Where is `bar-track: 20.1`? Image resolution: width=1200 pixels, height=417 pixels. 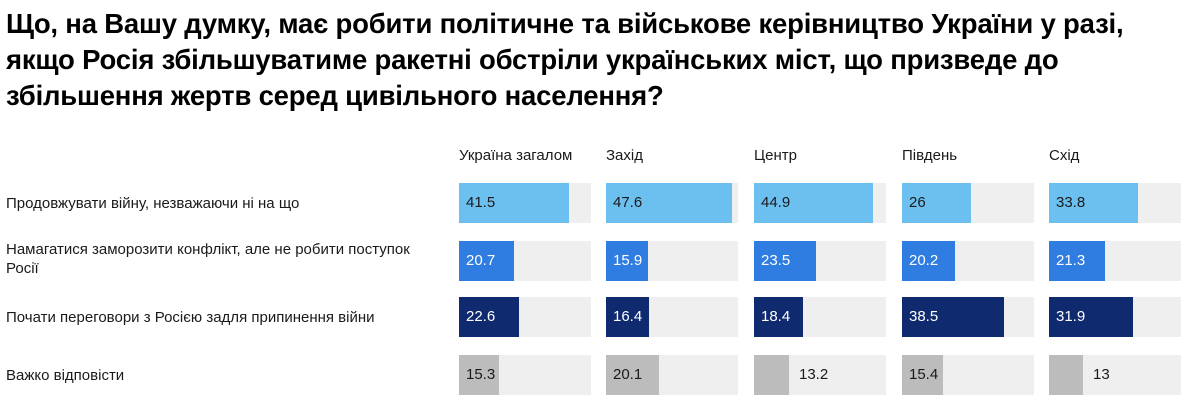
bar-track: 20.1 is located at coordinates (672, 375).